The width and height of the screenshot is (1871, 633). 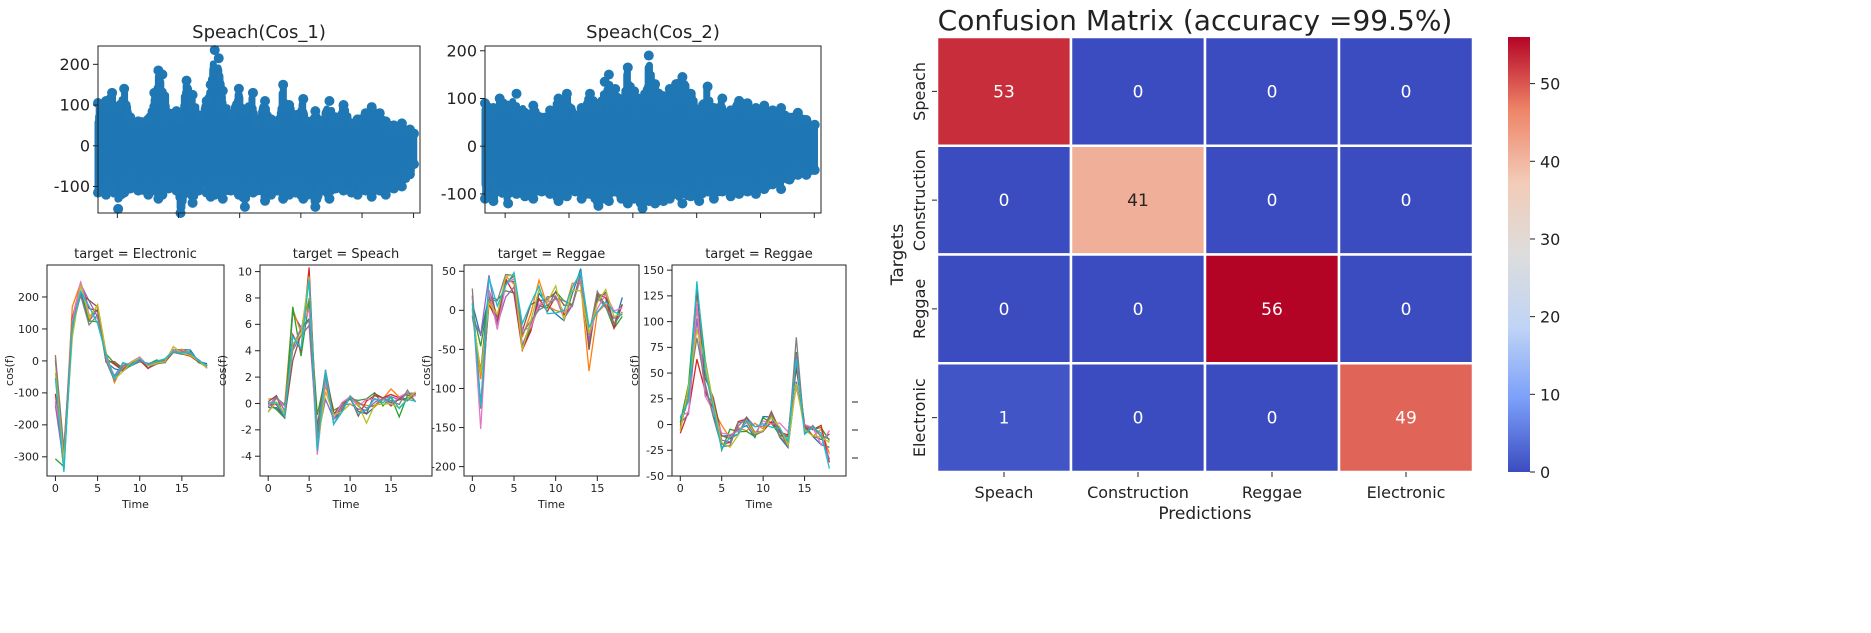 What do you see at coordinates (1550, 317) in the screenshot?
I see `colorbar-tick-label: 20` at bounding box center [1550, 317].